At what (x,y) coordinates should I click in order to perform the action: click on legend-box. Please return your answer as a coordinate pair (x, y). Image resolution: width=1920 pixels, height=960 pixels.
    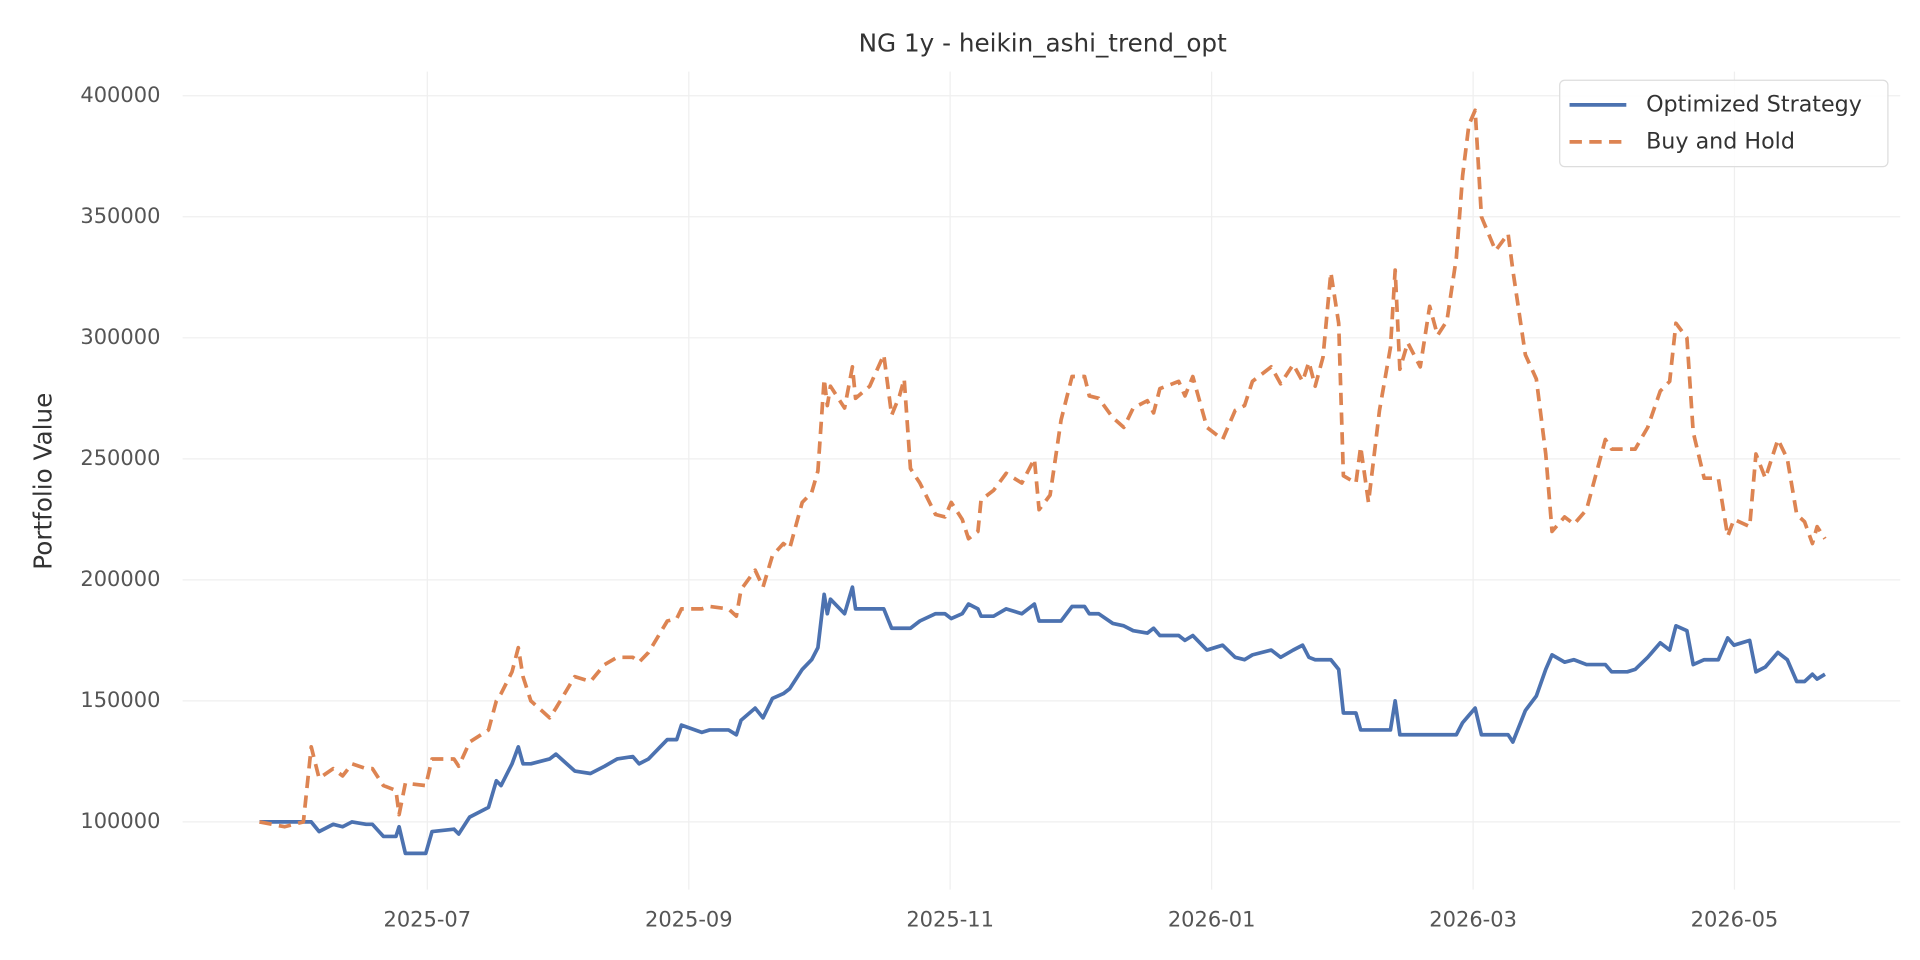
    Looking at the image, I should click on (1724, 123).